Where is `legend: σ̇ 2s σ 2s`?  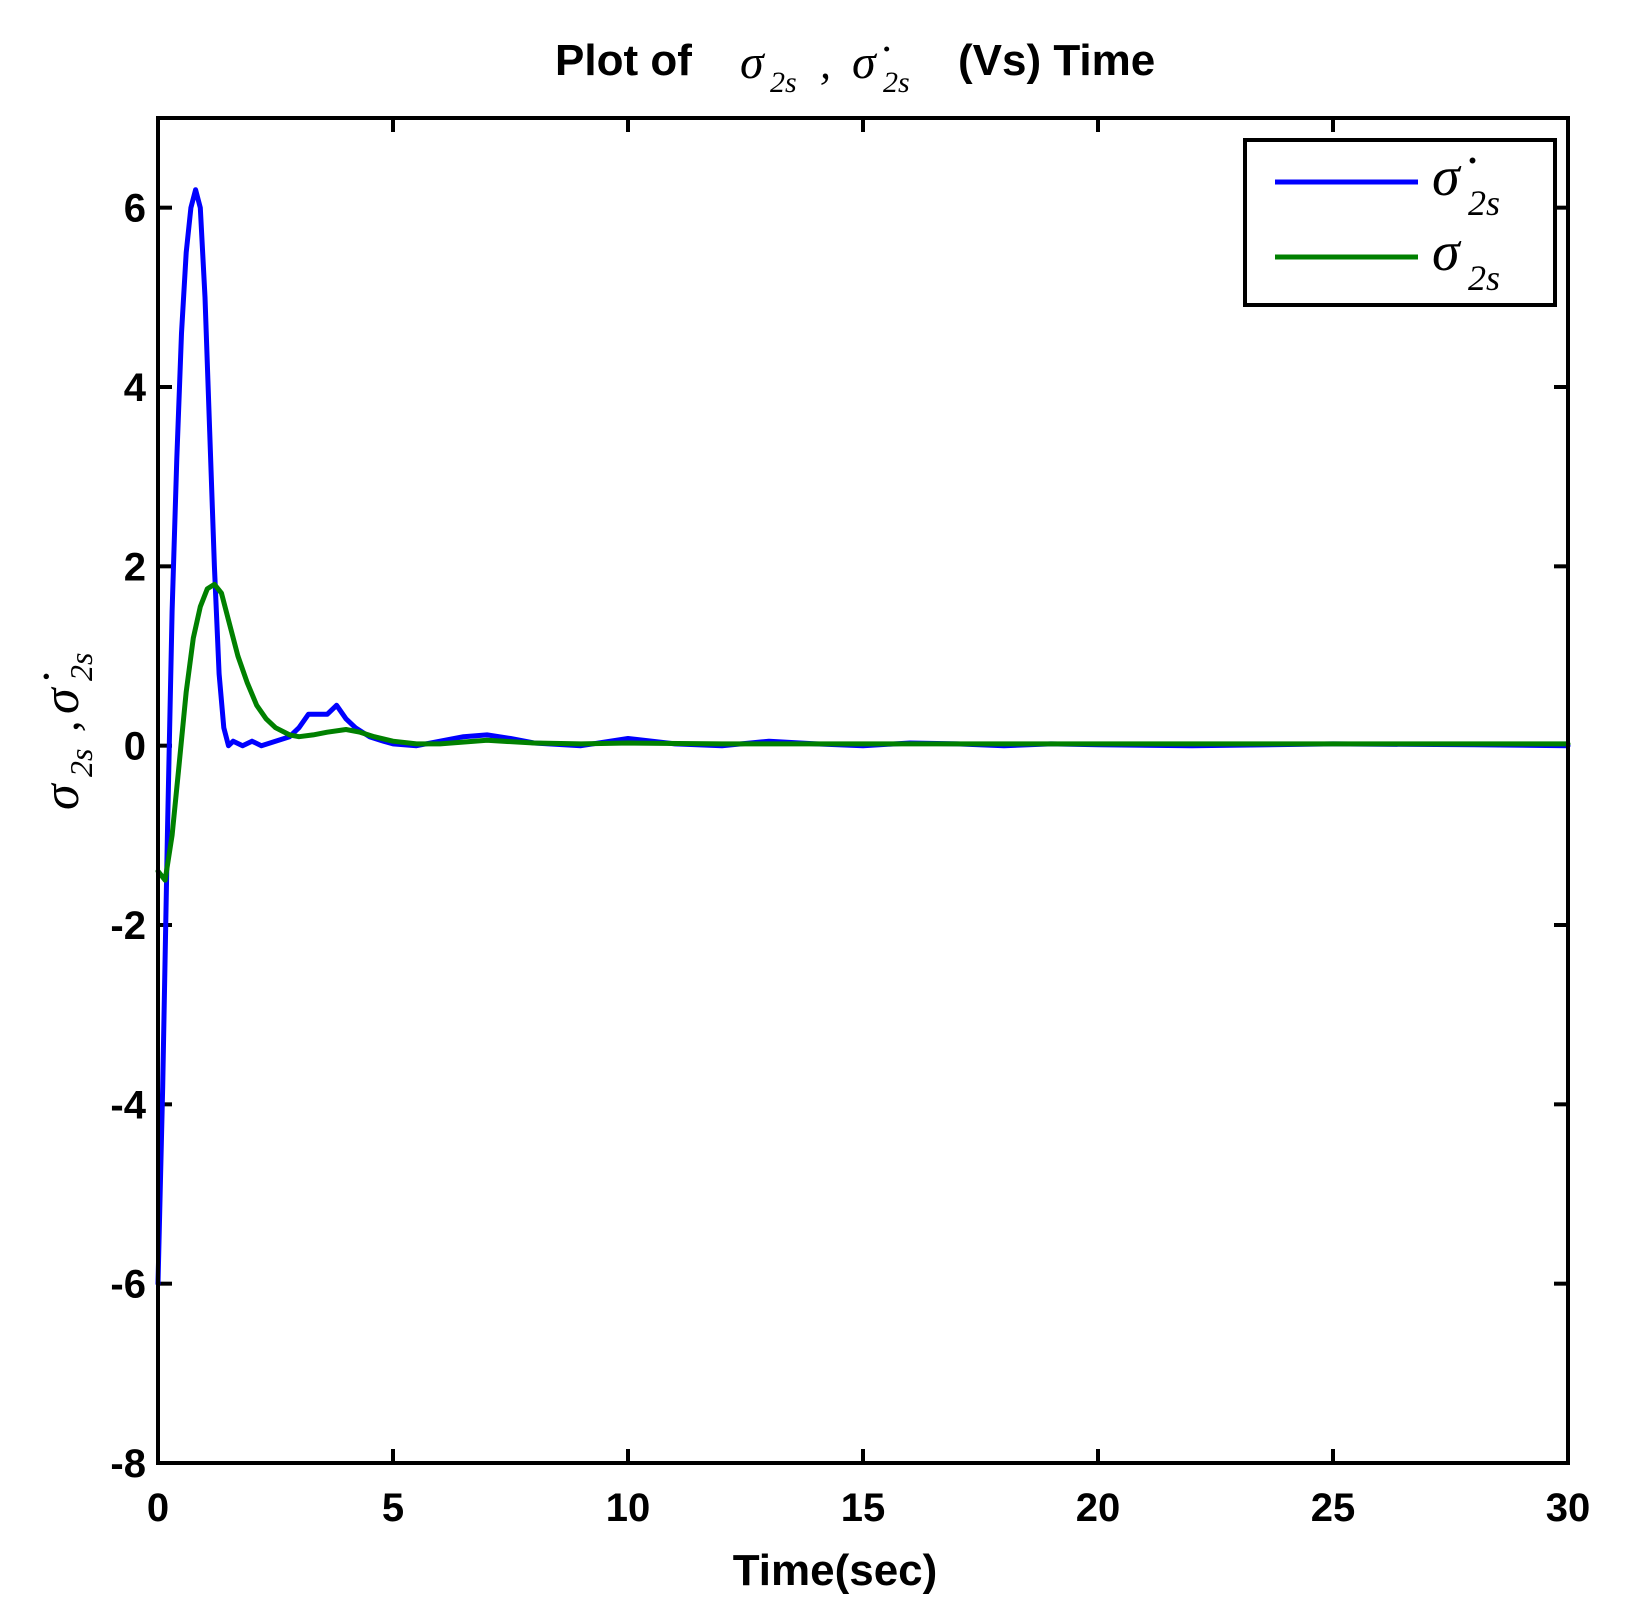
legend: σ̇ 2s σ 2s is located at coordinates (1400, 222).